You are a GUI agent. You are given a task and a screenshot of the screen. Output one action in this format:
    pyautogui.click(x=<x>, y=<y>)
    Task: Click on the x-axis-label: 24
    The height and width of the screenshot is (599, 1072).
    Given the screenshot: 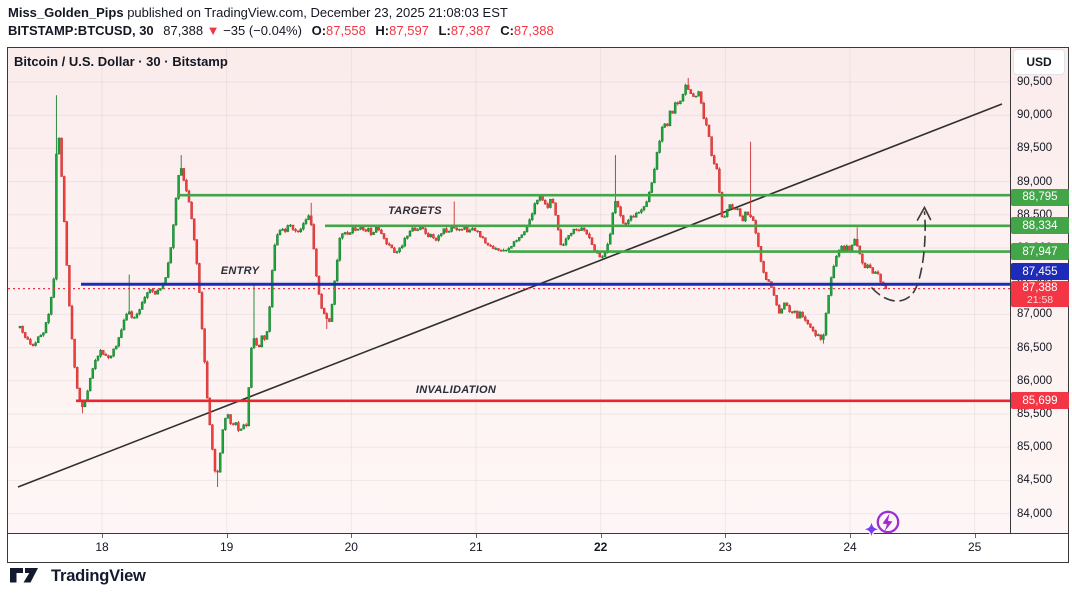 What is the action you would take?
    pyautogui.click(x=850, y=547)
    